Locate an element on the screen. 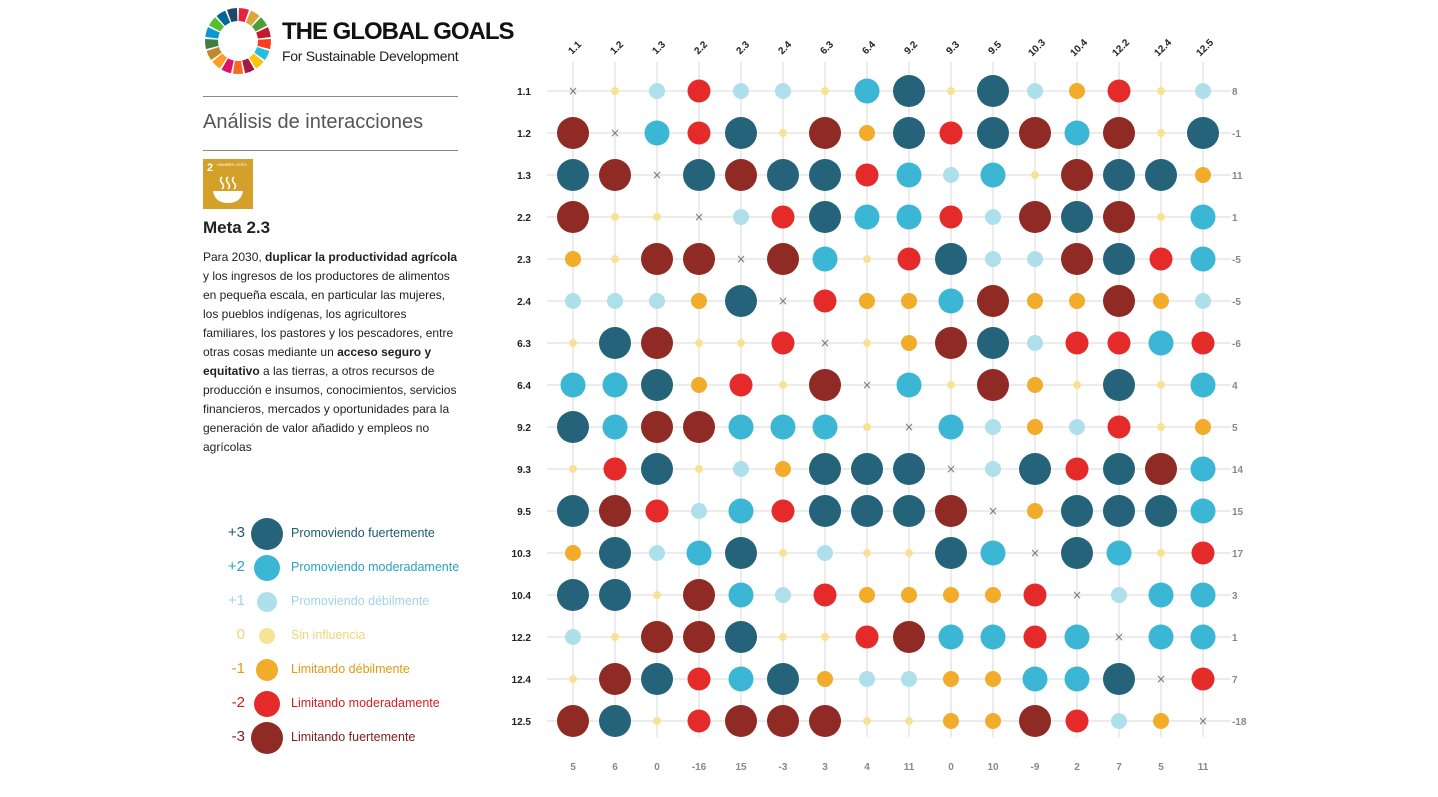 This screenshot has width=1438, height=797. row-total: -5 is located at coordinates (1236, 260).